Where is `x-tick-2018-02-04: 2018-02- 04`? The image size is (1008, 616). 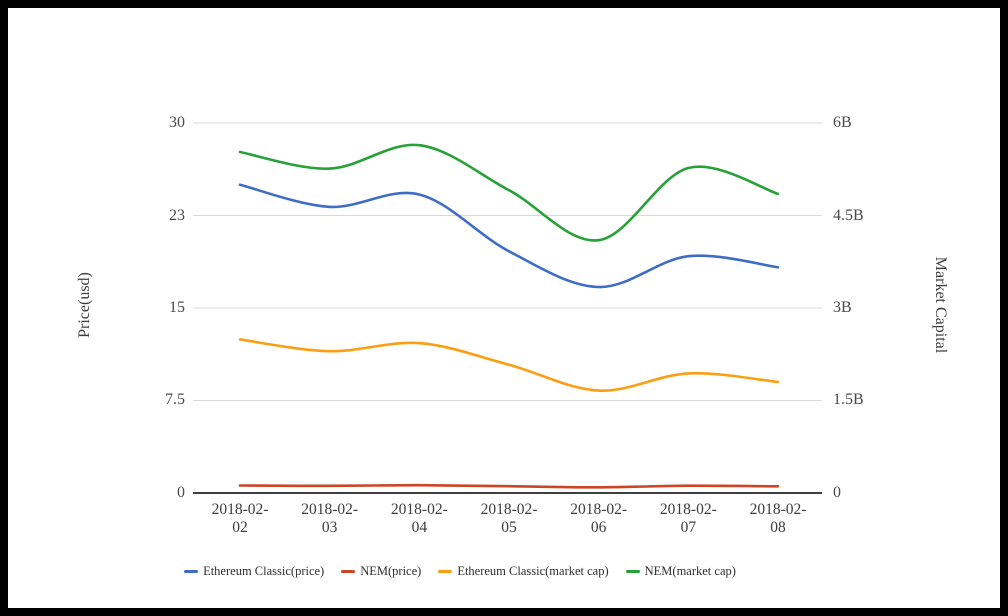 x-tick-2018-02-04: 2018-02- 04 is located at coordinates (419, 518).